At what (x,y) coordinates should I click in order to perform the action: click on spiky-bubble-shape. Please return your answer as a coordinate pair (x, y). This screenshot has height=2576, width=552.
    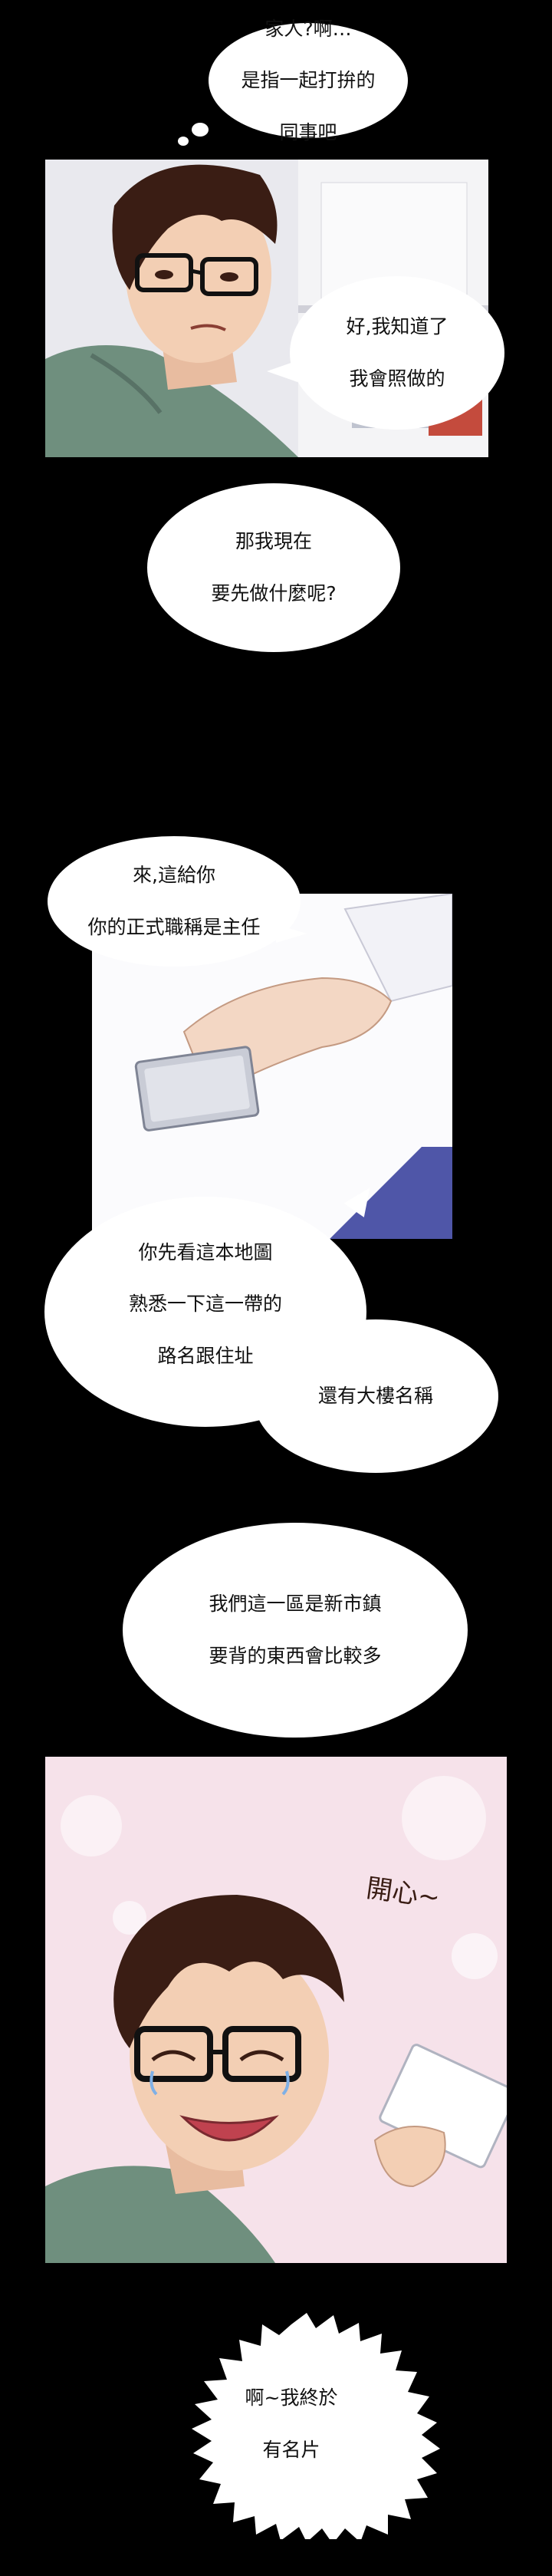
    Looking at the image, I should click on (316, 2426).